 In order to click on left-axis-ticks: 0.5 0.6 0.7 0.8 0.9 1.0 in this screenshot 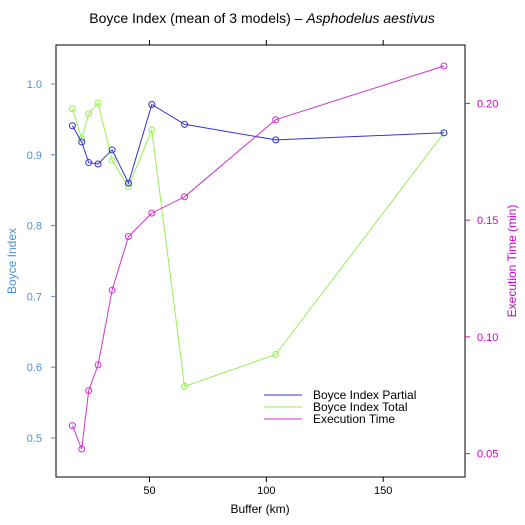, I will do `click(41, 262)`.